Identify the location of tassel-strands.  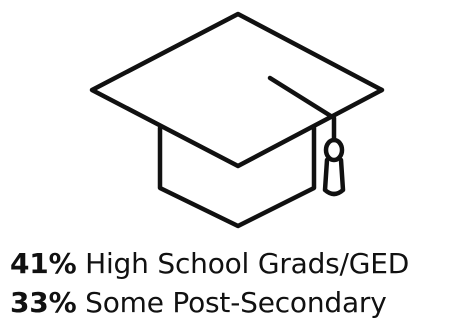
(334, 177).